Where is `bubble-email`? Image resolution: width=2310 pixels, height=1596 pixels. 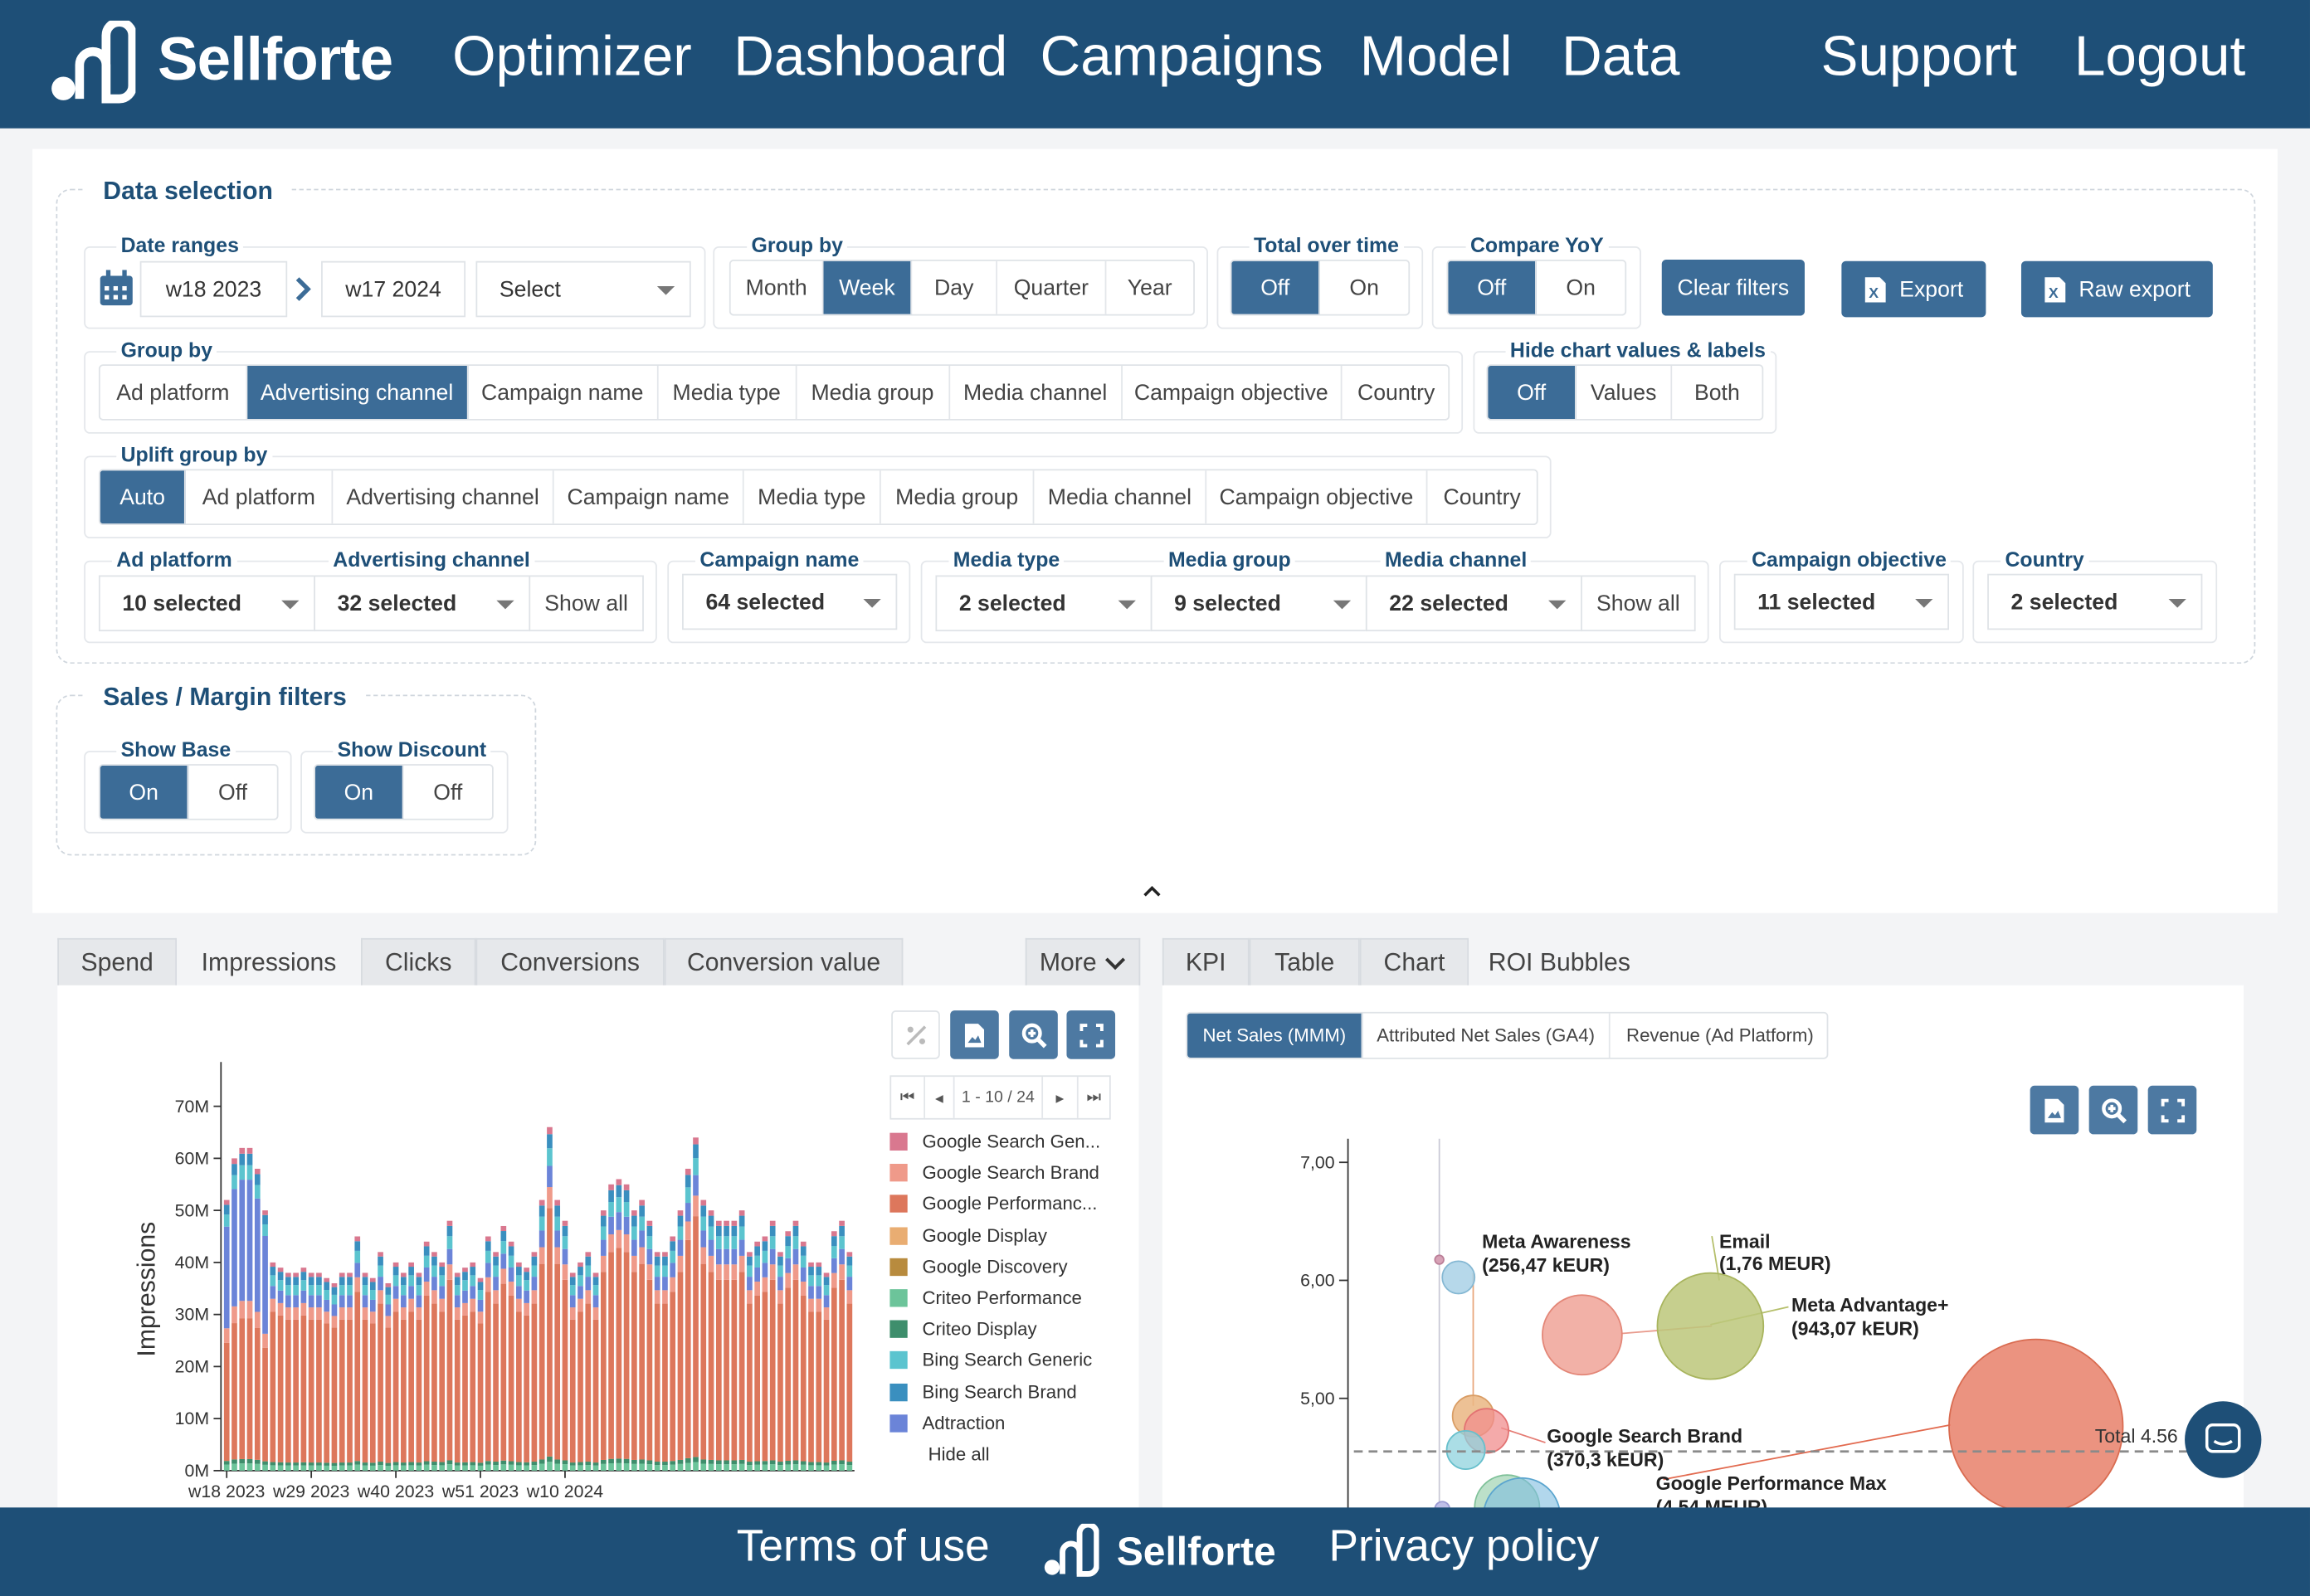 bubble-email is located at coordinates (1710, 1326).